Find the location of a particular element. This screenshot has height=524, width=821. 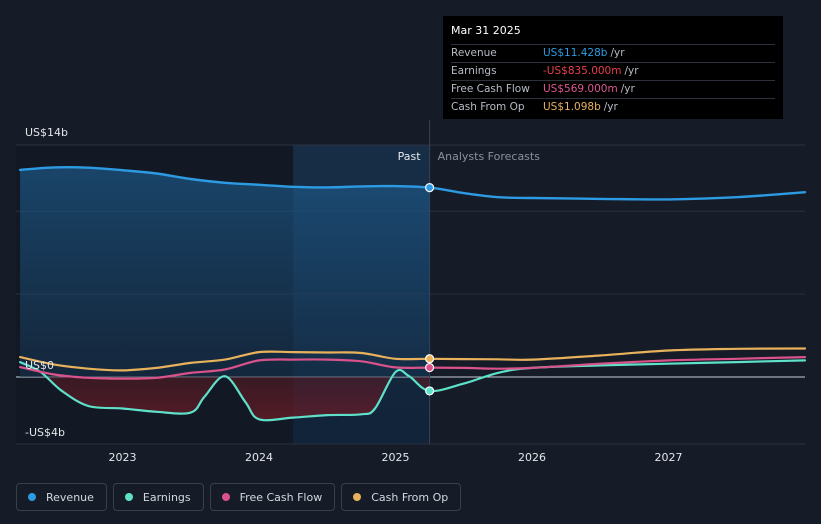

earnings-negative-area is located at coordinates (225, 399).